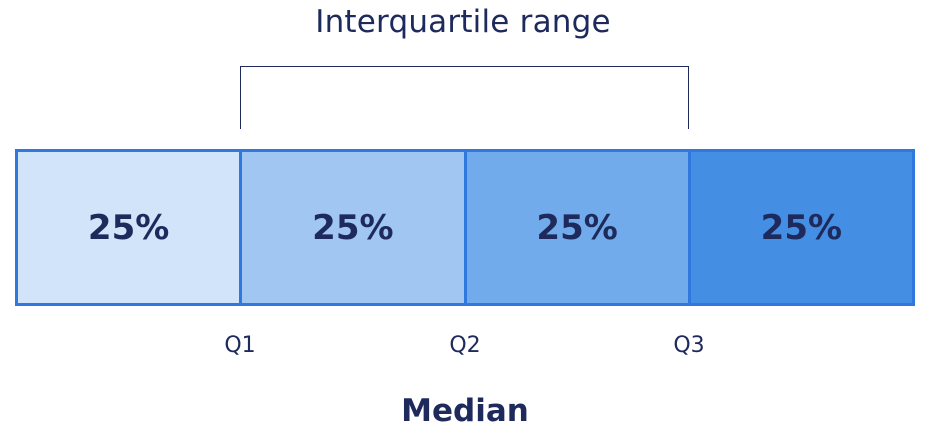 The image size is (926, 442). What do you see at coordinates (465, 345) in the screenshot?
I see `q2-label: Q2` at bounding box center [465, 345].